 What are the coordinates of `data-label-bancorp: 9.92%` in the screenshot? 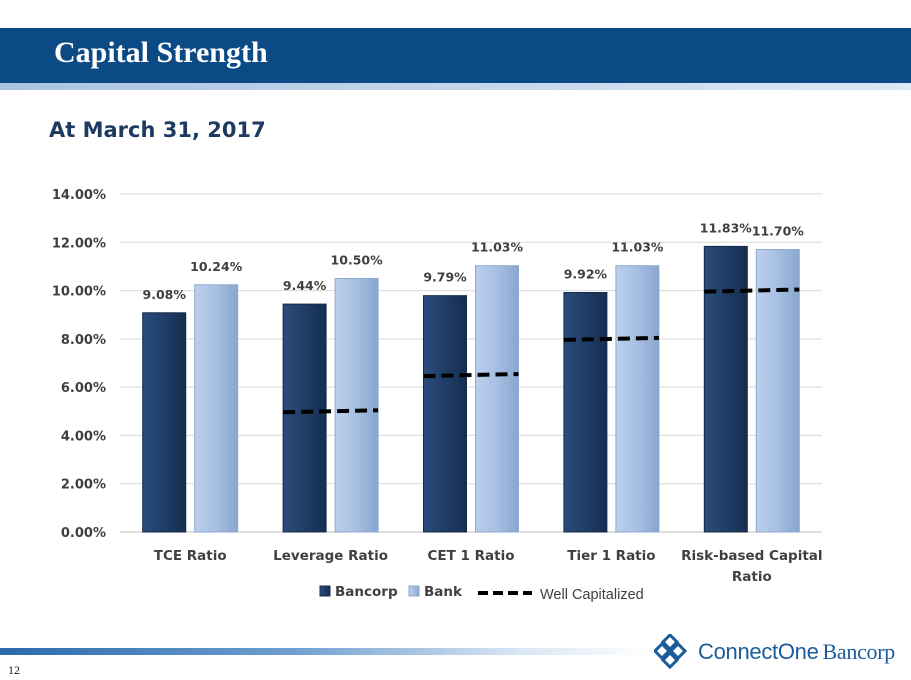 It's located at (586, 274).